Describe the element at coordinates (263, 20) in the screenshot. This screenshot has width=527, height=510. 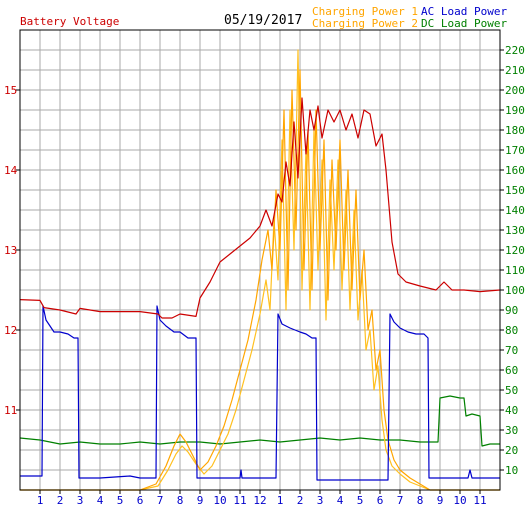
I see `chart-date: 05/19/2017` at that location.